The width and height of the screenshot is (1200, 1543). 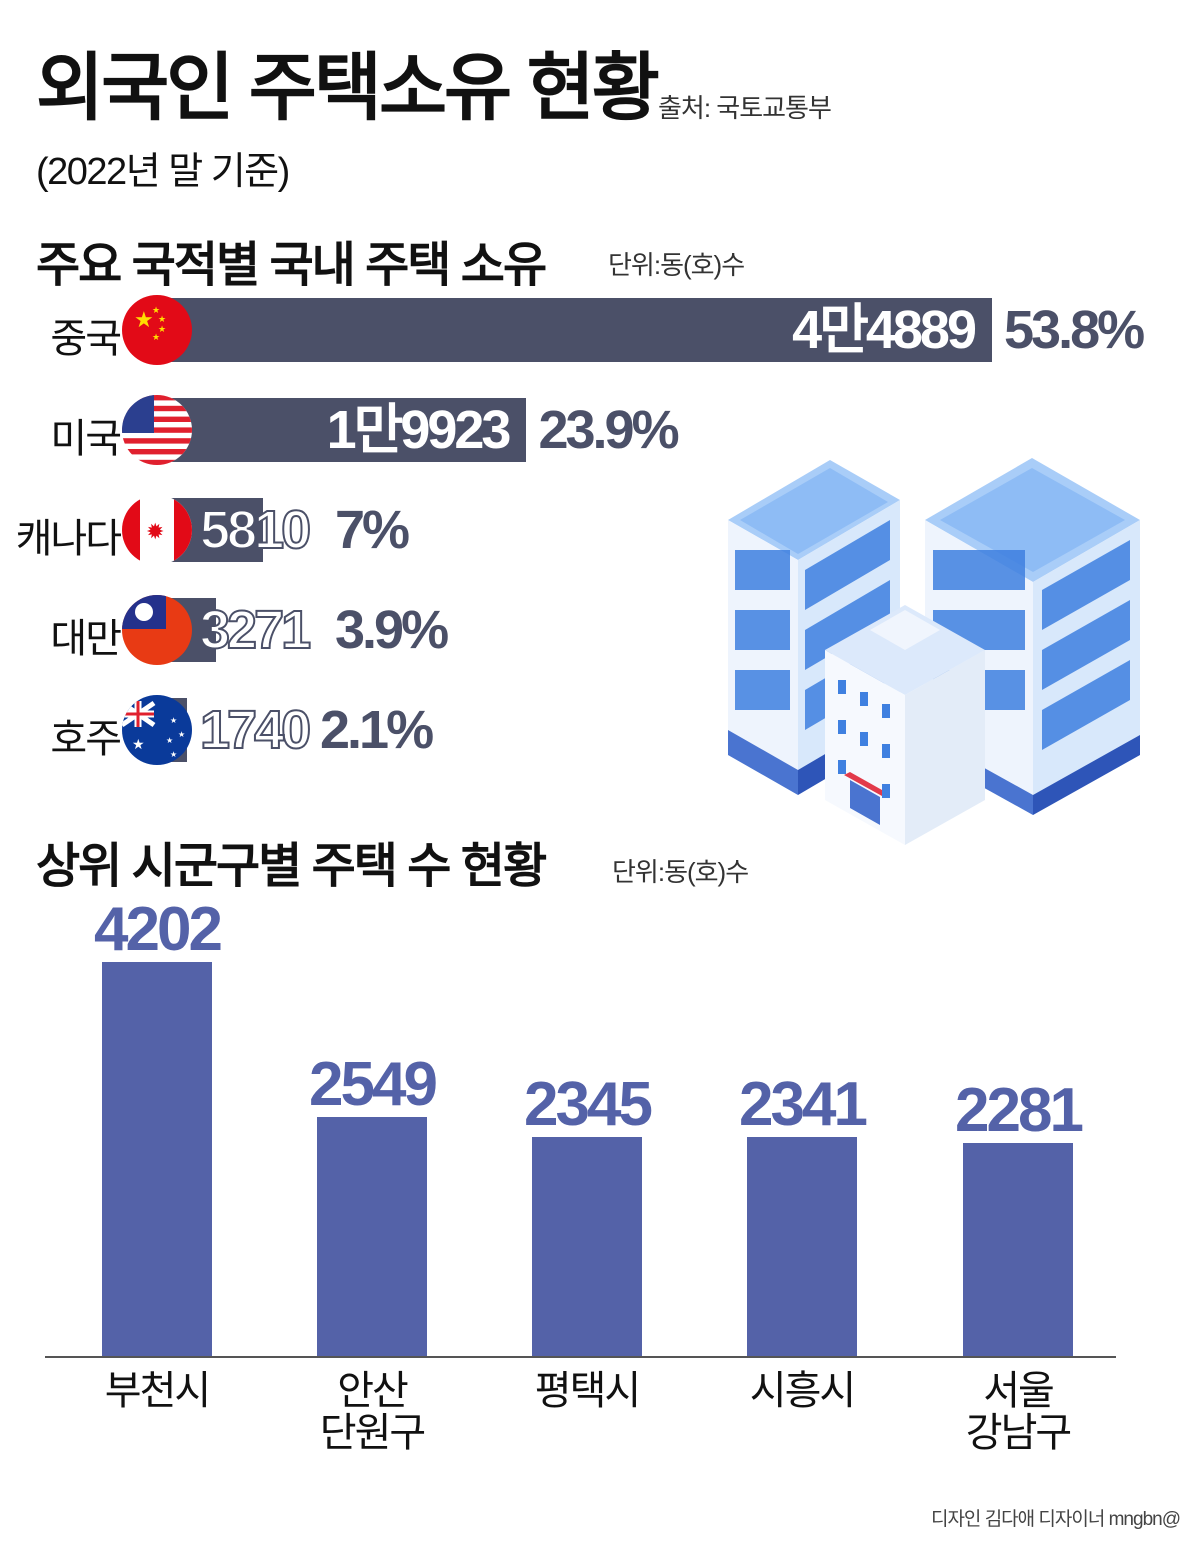 What do you see at coordinates (255, 530) in the screenshot?
I see `value-label: 5810` at bounding box center [255, 530].